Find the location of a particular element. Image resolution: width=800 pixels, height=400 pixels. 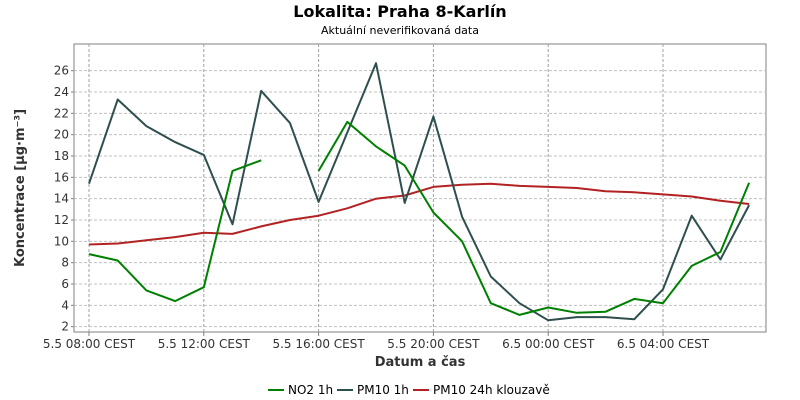

y-tick-label: 12 is located at coordinates (61, 220).